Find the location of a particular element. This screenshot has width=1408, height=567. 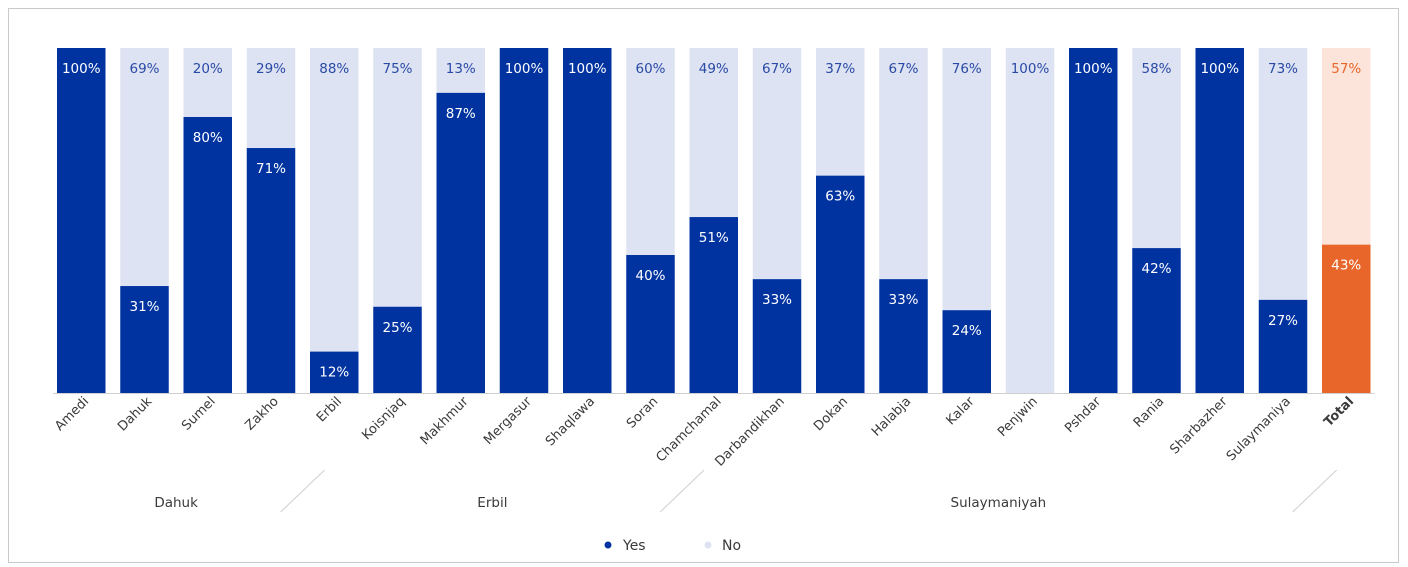

bar-no-soran is located at coordinates (650, 151).